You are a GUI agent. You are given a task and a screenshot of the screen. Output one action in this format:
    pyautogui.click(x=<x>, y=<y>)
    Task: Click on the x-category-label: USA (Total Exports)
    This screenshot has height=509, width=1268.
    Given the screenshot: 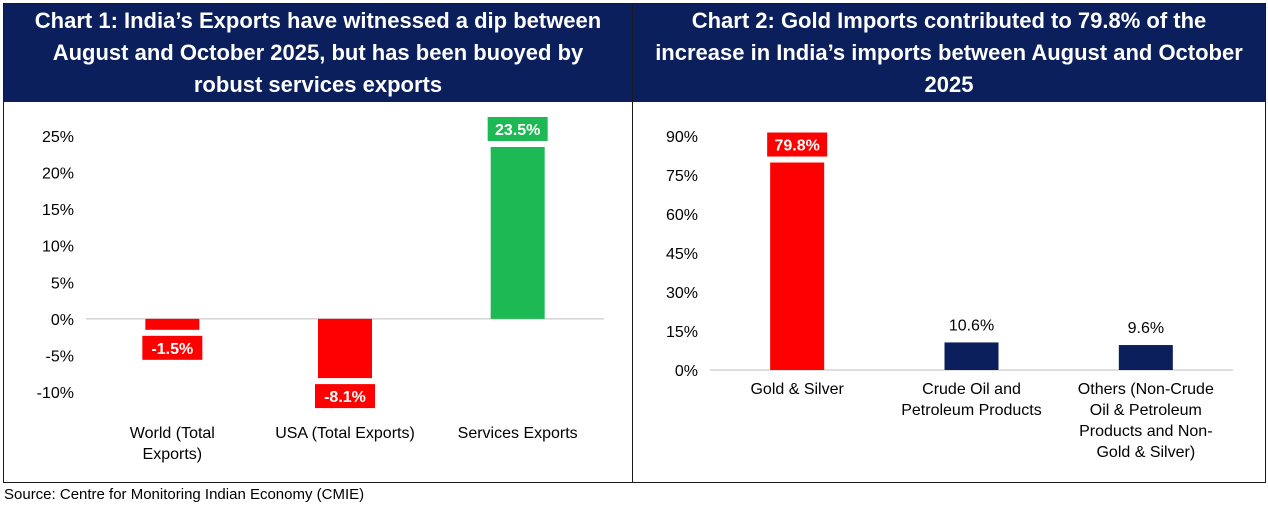 What is the action you would take?
    pyautogui.click(x=345, y=433)
    